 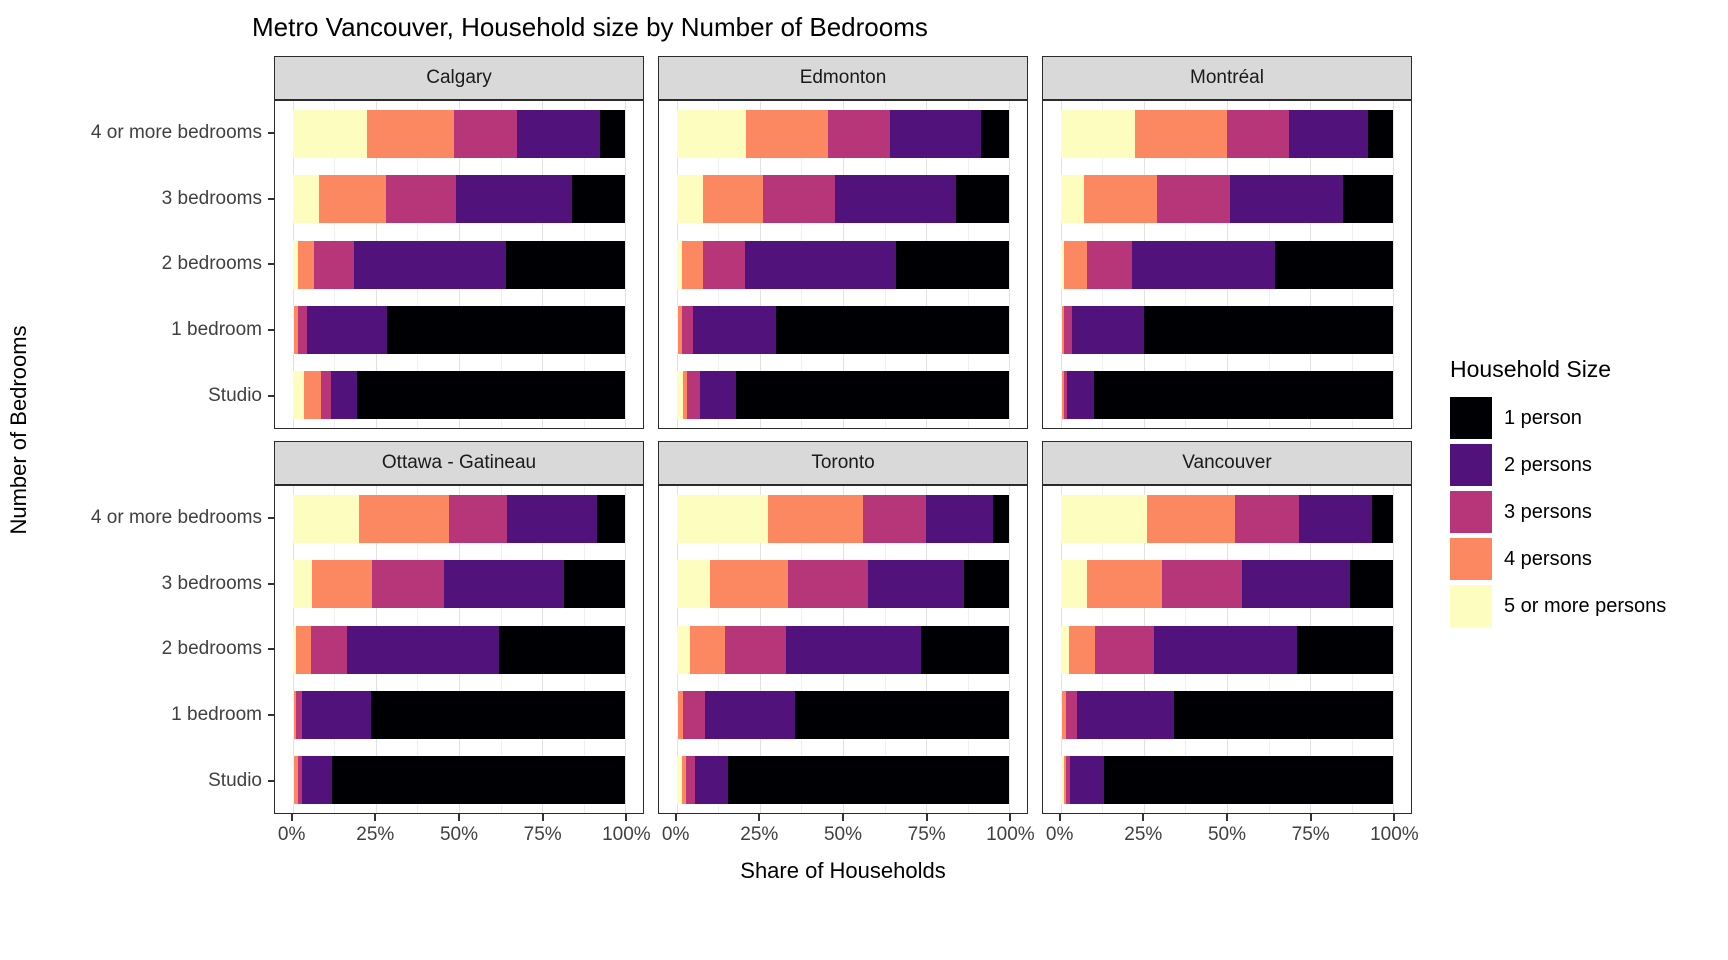 I want to click on facet-strip-row: Ottawa - Gatineau Toronto Vancouver, so click(x=843, y=463).